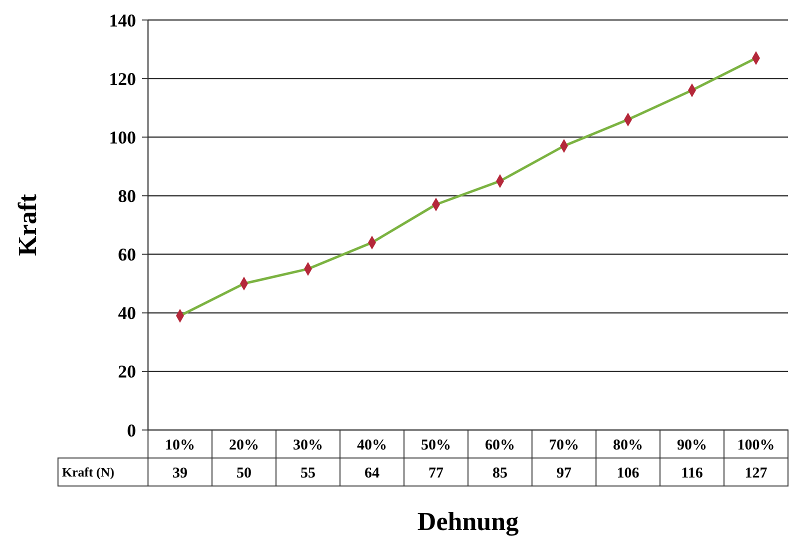  I want to click on y-tick-label: 80, so click(127, 196).